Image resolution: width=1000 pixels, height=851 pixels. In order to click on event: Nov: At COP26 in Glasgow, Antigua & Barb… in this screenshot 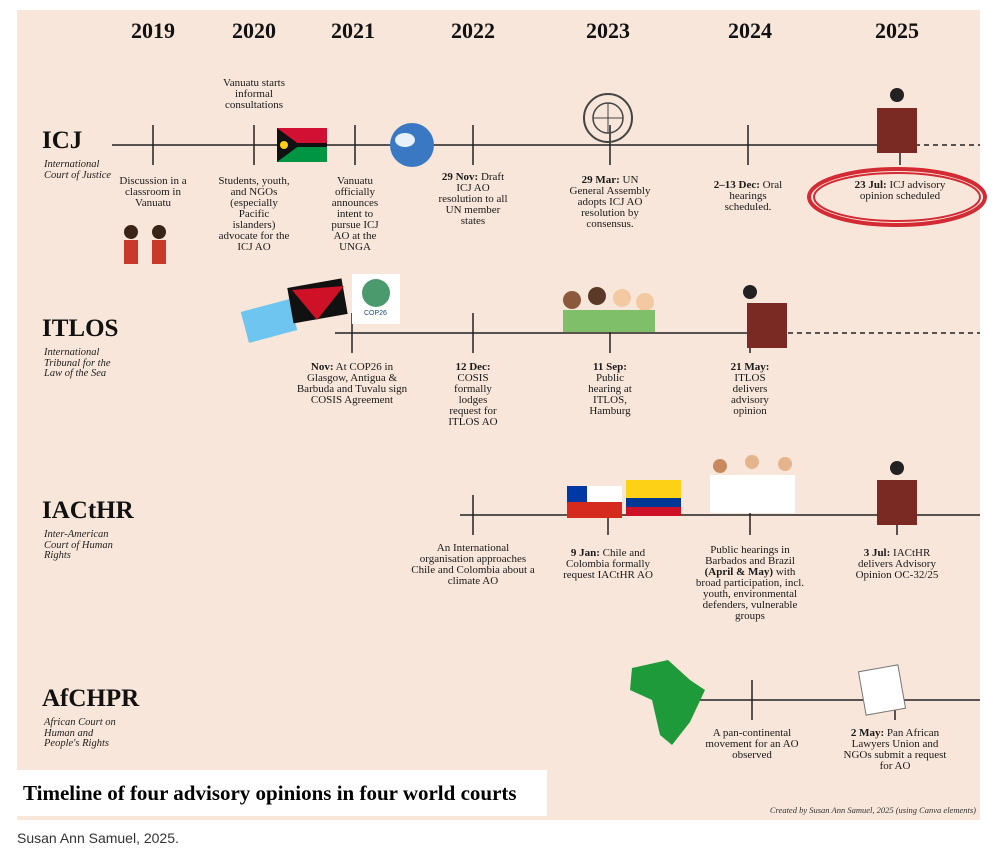, I will do `click(352, 384)`.